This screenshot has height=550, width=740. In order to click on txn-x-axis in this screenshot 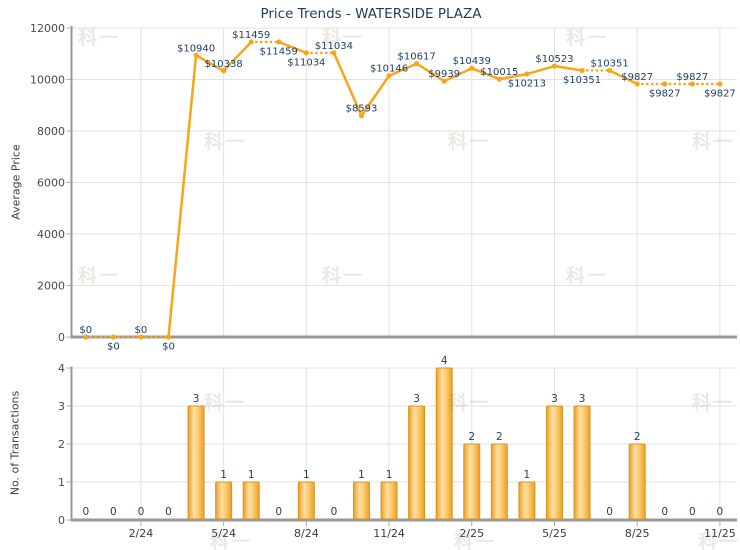, I will do `click(403, 520)`.